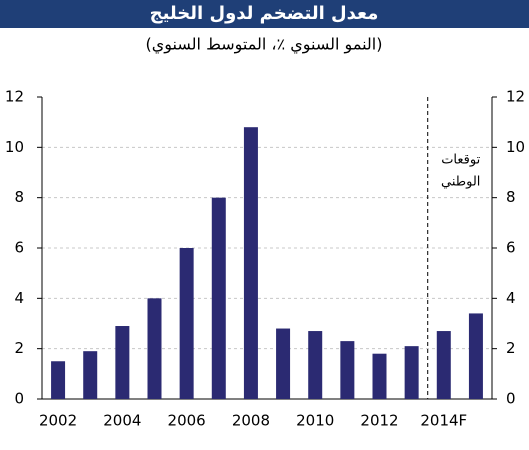  What do you see at coordinates (19, 248) in the screenshot?
I see `y-tick-label: 6` at bounding box center [19, 248].